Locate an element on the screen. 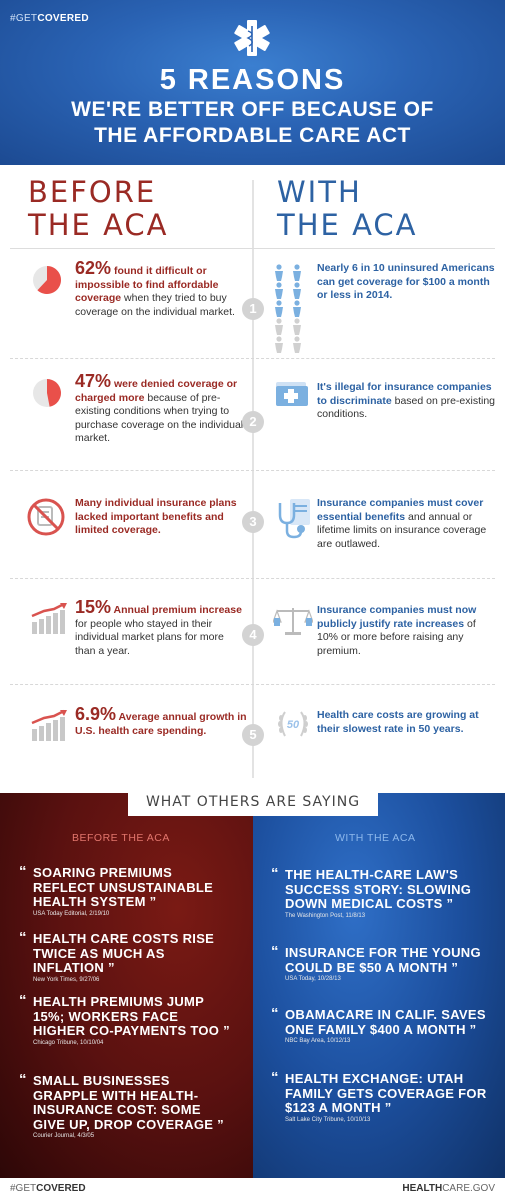 The height and width of the screenshot is (1200, 505). quote-source: The Washington Post, 11/8/13 is located at coordinates (325, 915).